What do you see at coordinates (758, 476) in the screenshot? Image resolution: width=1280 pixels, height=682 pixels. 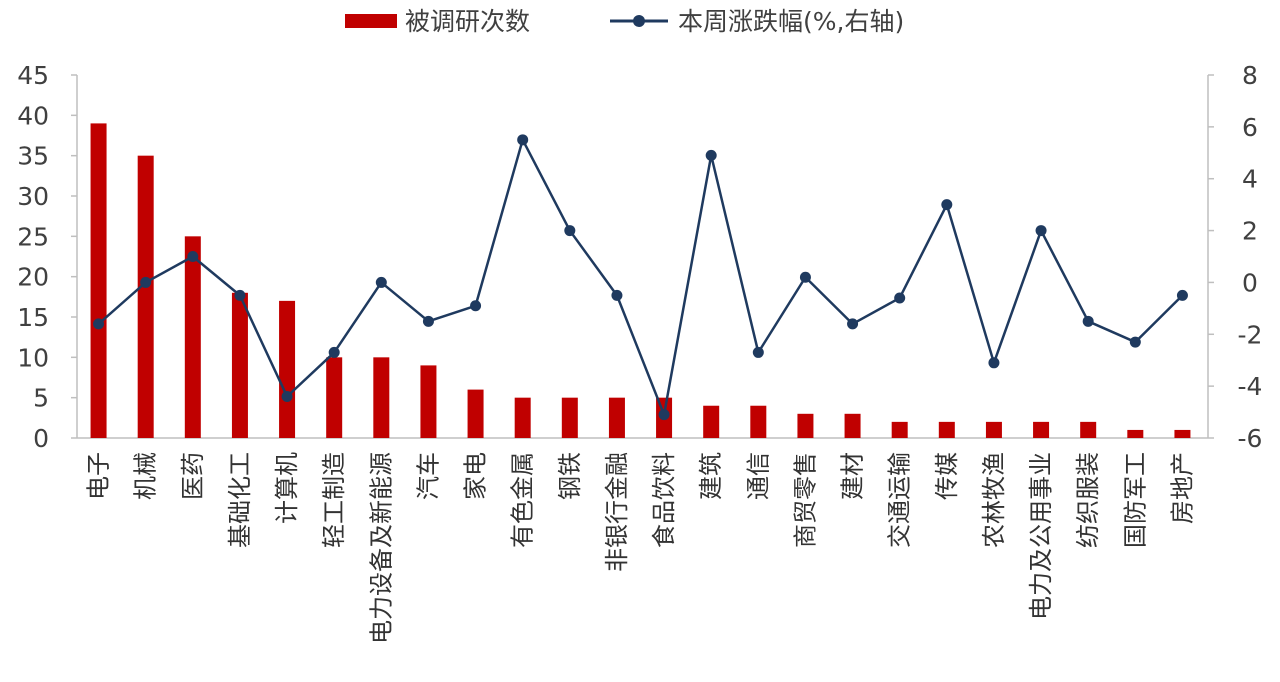 I see `category-label: 通信` at bounding box center [758, 476].